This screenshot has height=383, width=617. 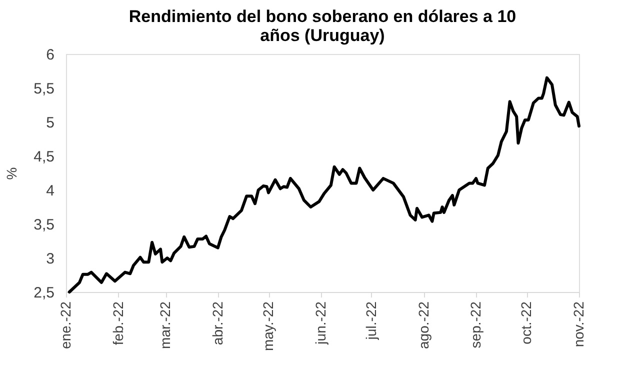 I want to click on x-tick-label: nov.-22, so click(x=578, y=324).